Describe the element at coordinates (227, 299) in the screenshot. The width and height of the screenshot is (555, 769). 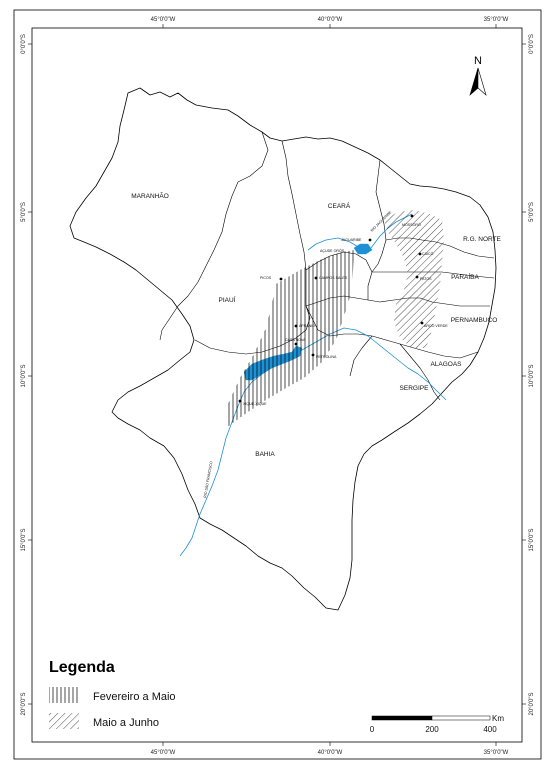
I see `state-label-piaui: PIAUÍ` at that location.